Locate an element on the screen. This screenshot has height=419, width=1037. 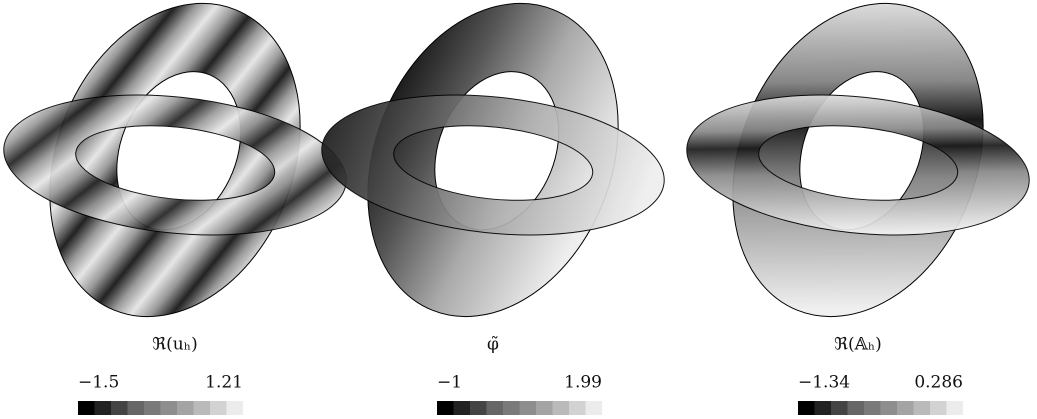
colorbar-max: 0.286 is located at coordinates (938, 383).